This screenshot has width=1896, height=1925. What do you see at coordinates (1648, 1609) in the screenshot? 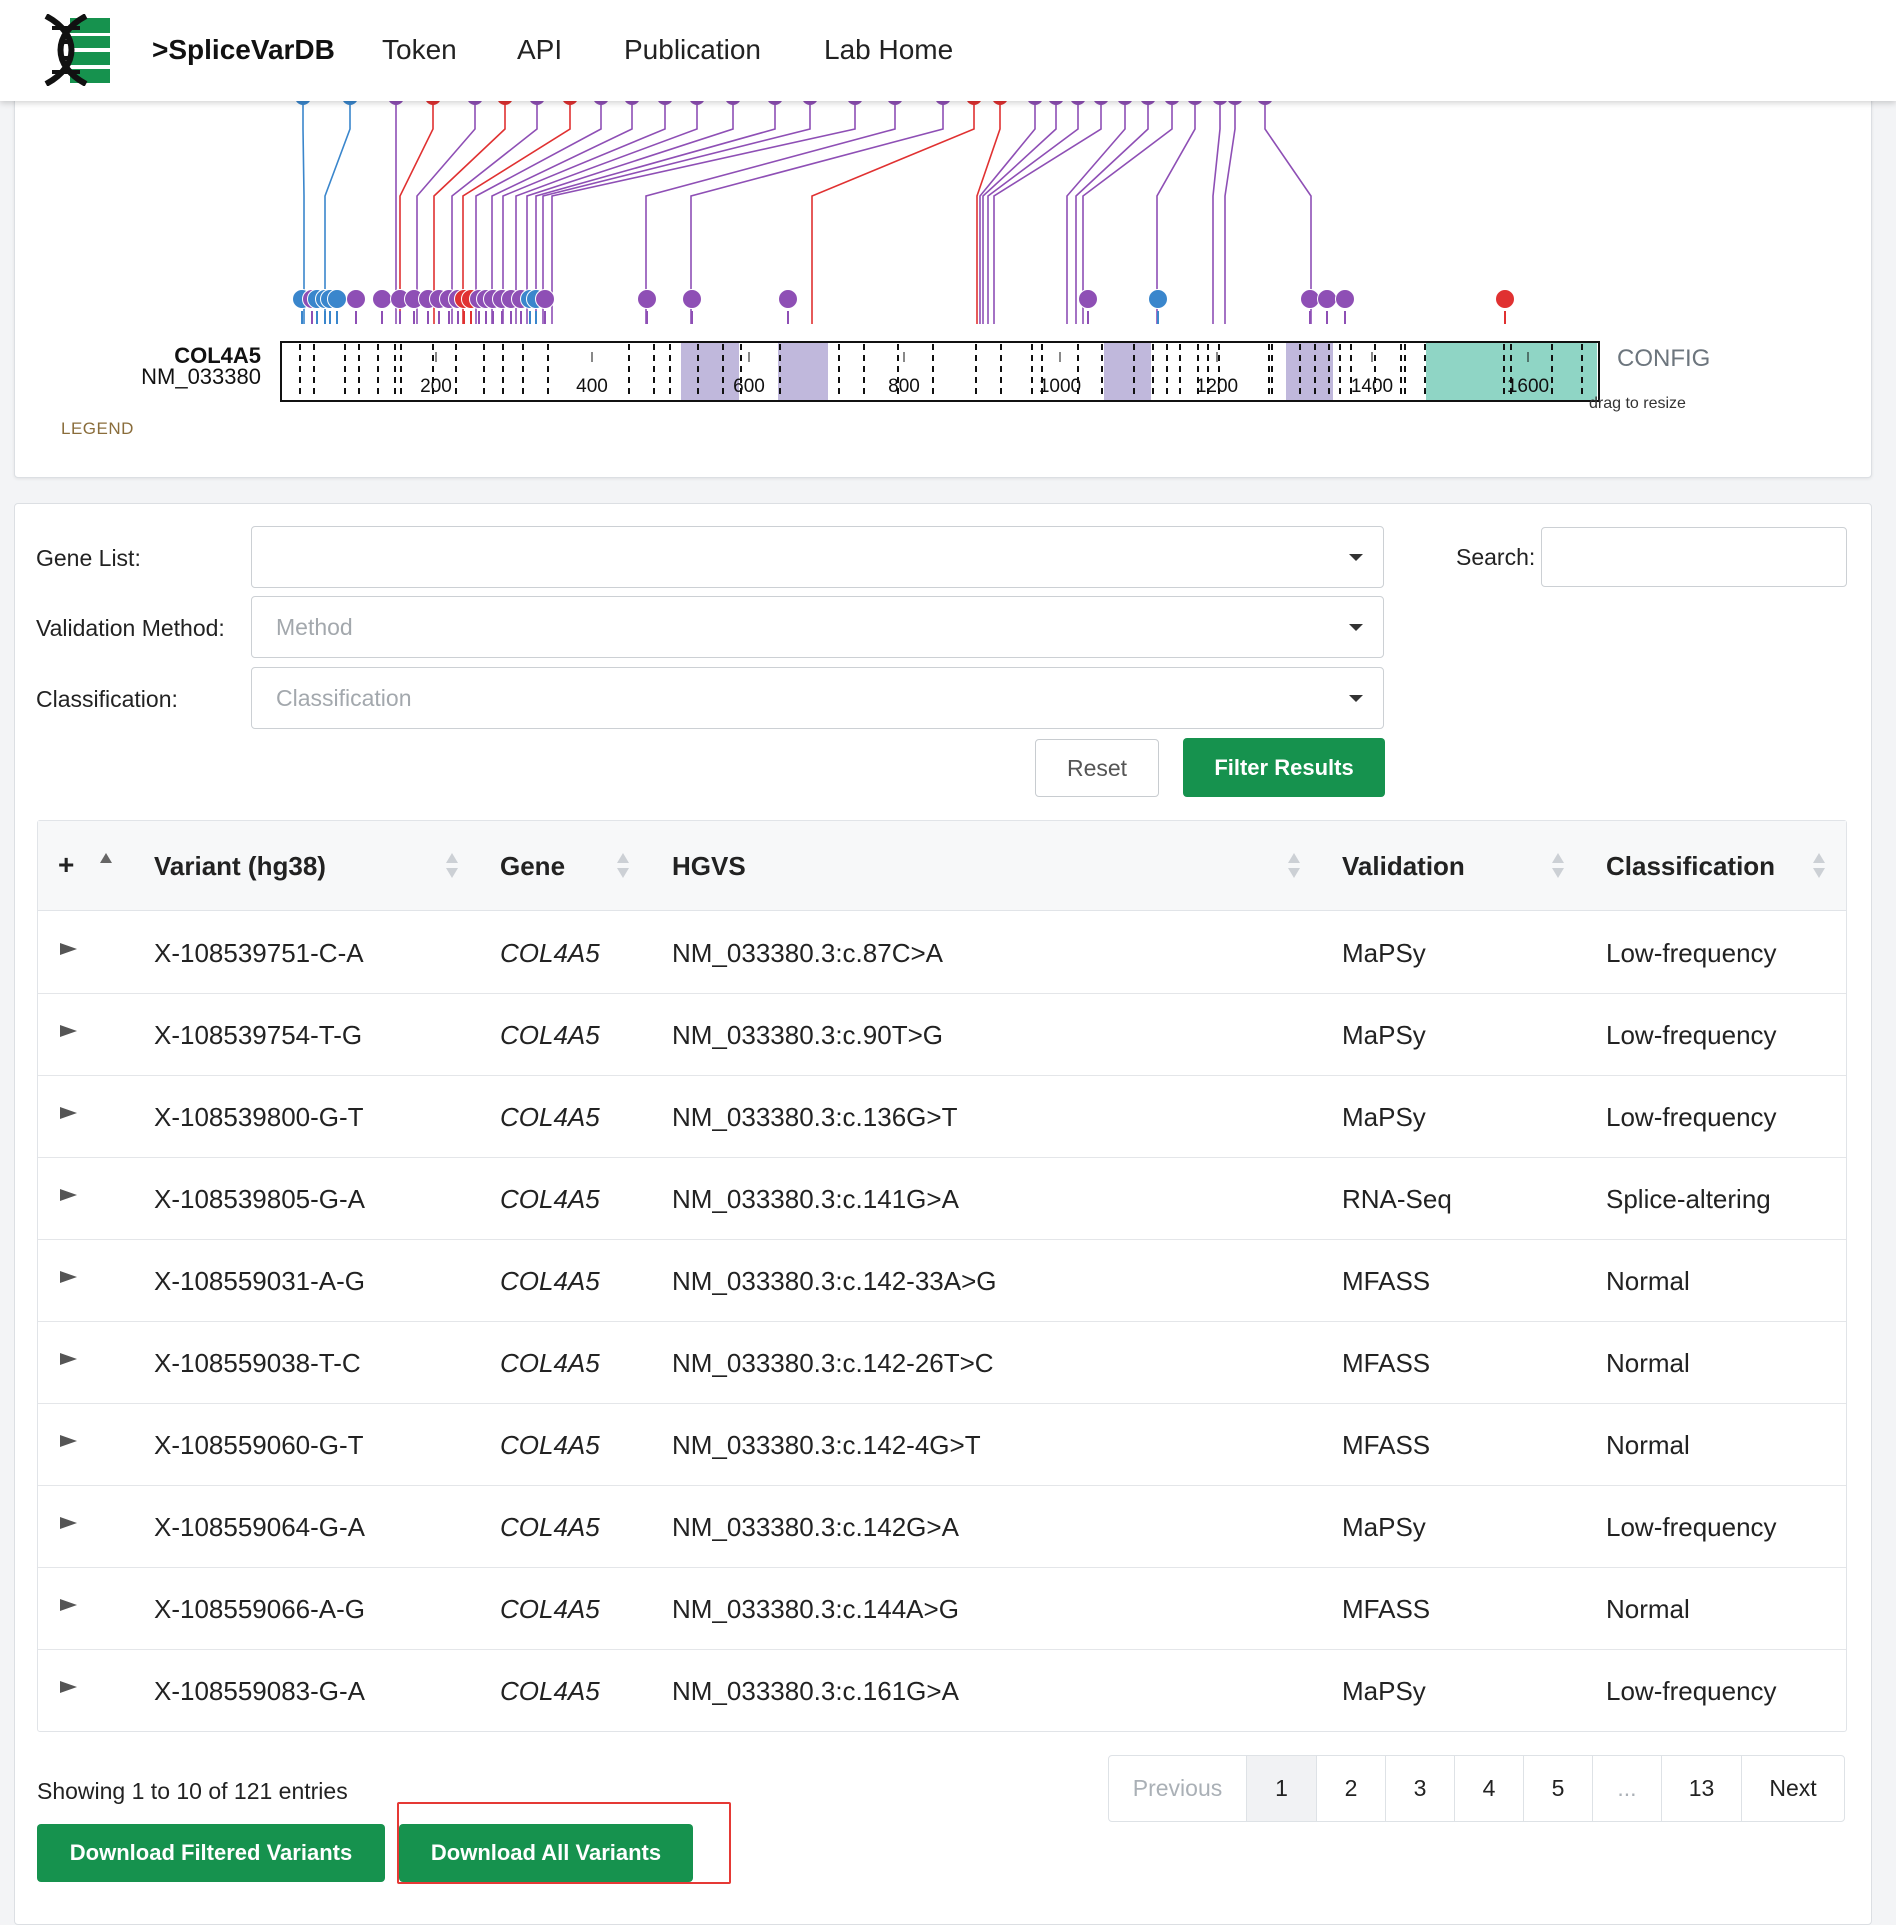
I see `classification-cell: Normal` at bounding box center [1648, 1609].